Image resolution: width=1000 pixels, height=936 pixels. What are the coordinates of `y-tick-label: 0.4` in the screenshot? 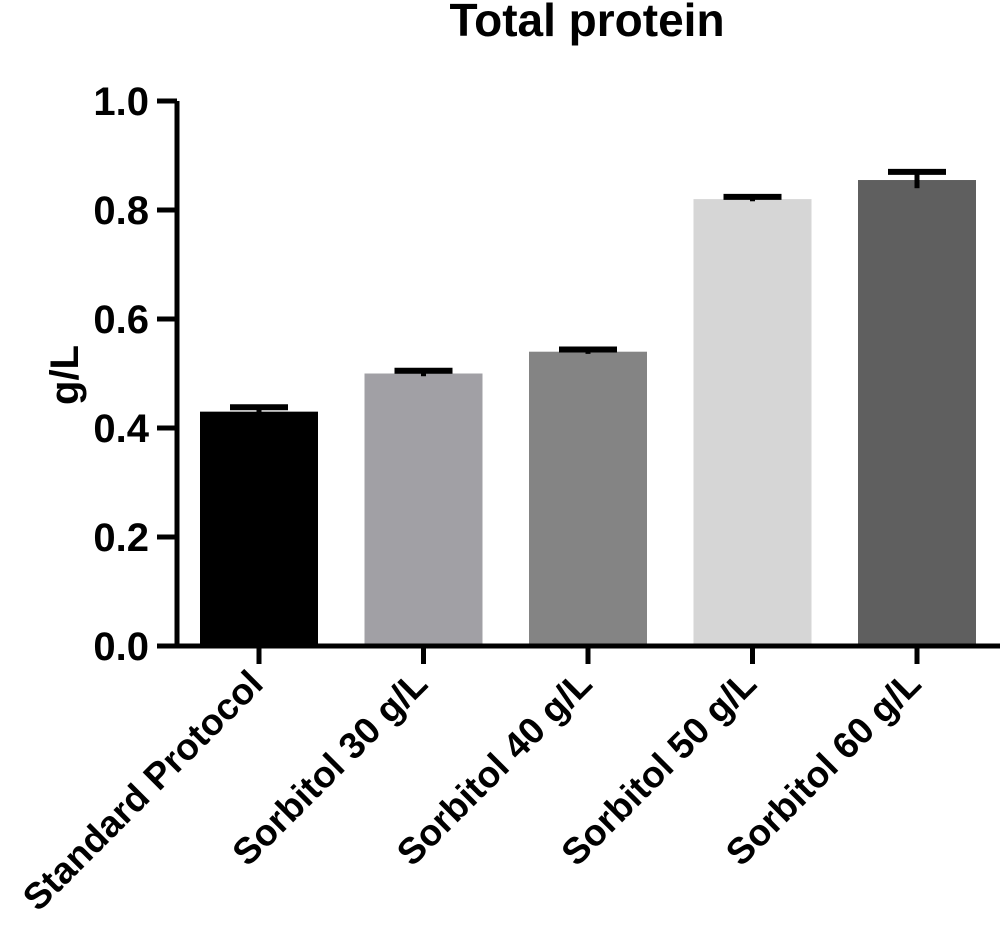 It's located at (121, 429).